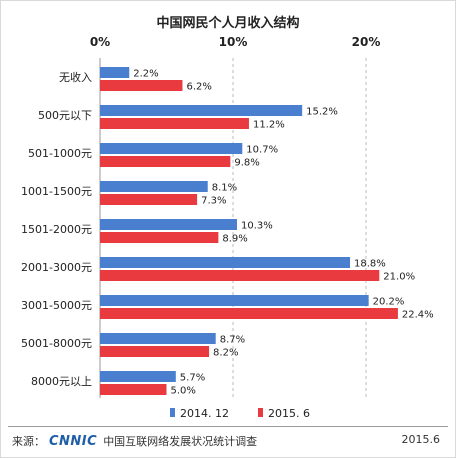 This screenshot has width=456, height=458. What do you see at coordinates (233, 42) in the screenshot?
I see `x-tick-label: 10%` at bounding box center [233, 42].